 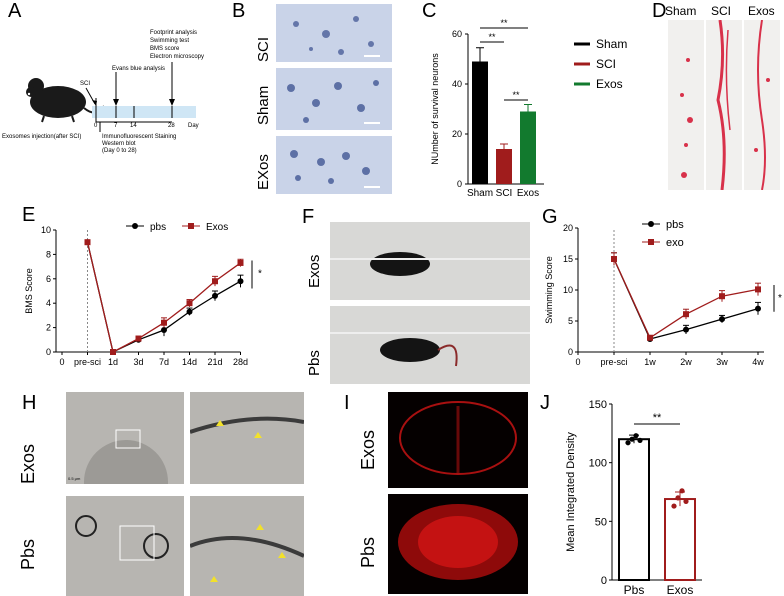 I want to click on chart-xtick-label: 21d, so click(x=214, y=362).